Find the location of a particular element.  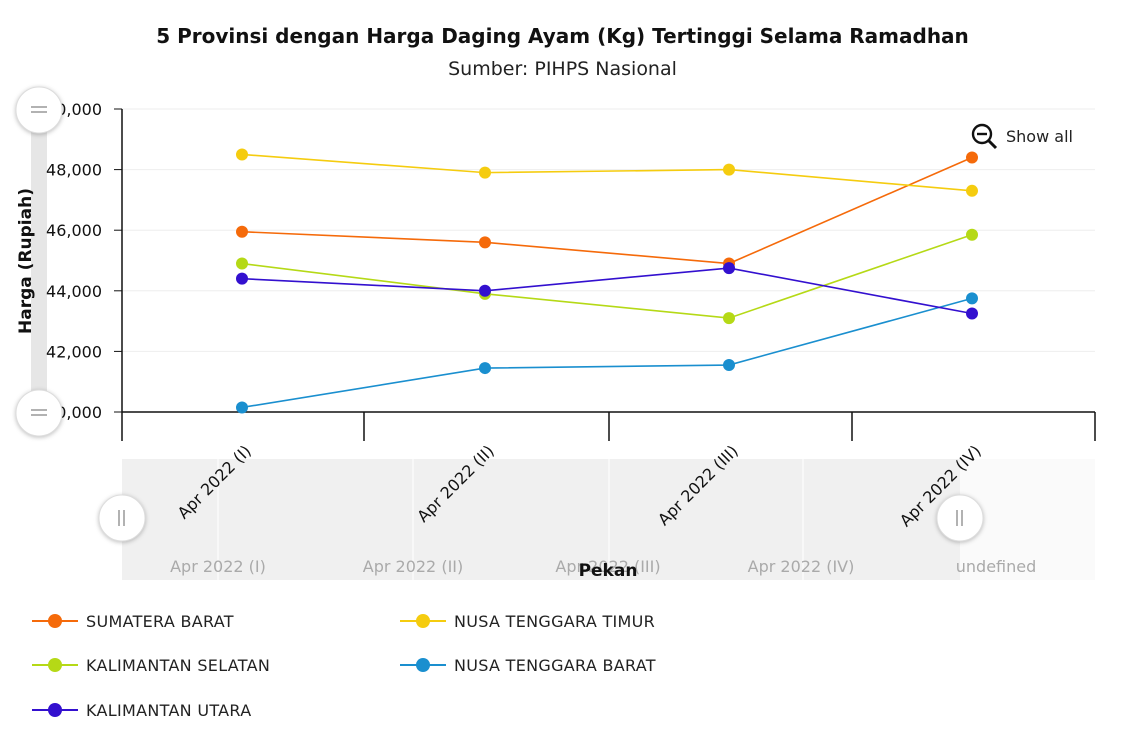

navigator-label: Apr 2022 (III) is located at coordinates (607, 566).